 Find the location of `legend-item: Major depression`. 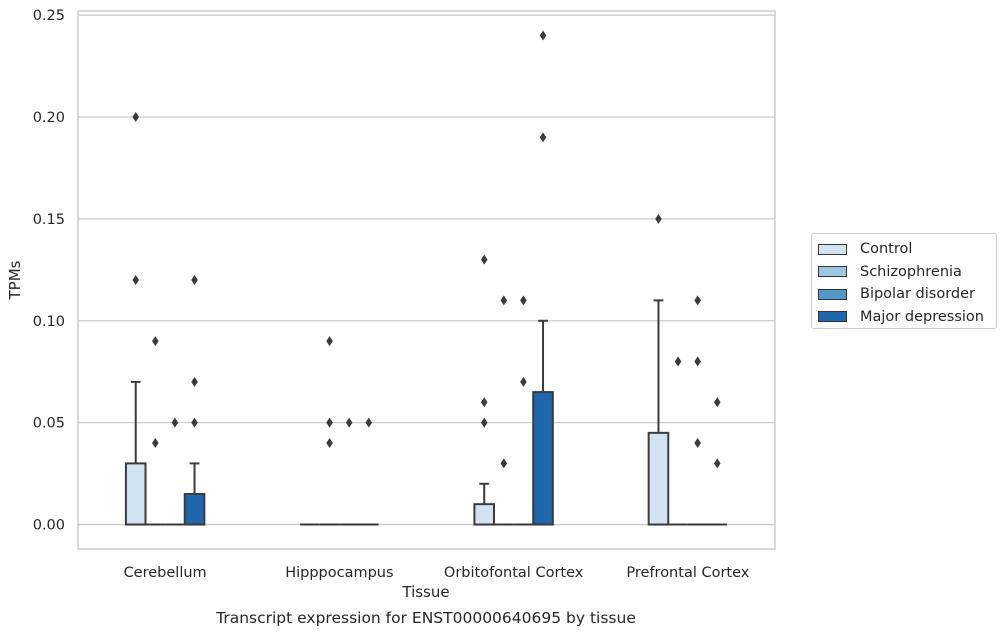

legend-item: Major depression is located at coordinates (907, 317).